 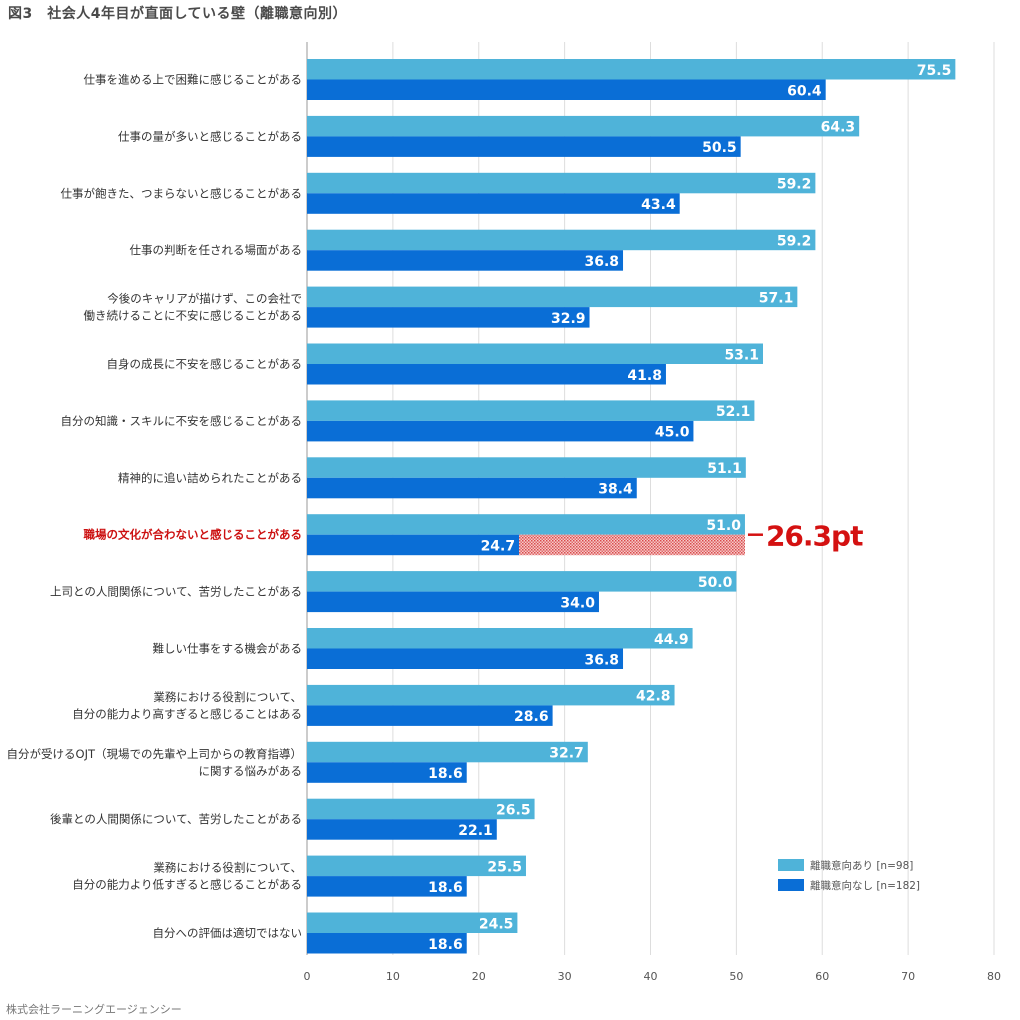 I want to click on x-tick-label: 0, so click(x=307, y=976).